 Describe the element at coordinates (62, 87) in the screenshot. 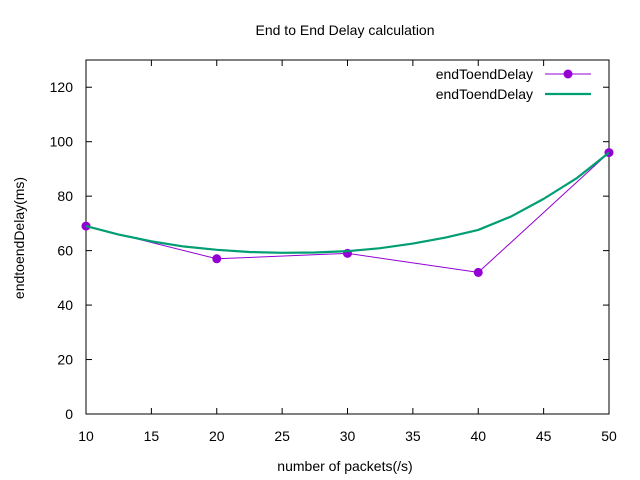

I see `y-tick-label: 120` at that location.